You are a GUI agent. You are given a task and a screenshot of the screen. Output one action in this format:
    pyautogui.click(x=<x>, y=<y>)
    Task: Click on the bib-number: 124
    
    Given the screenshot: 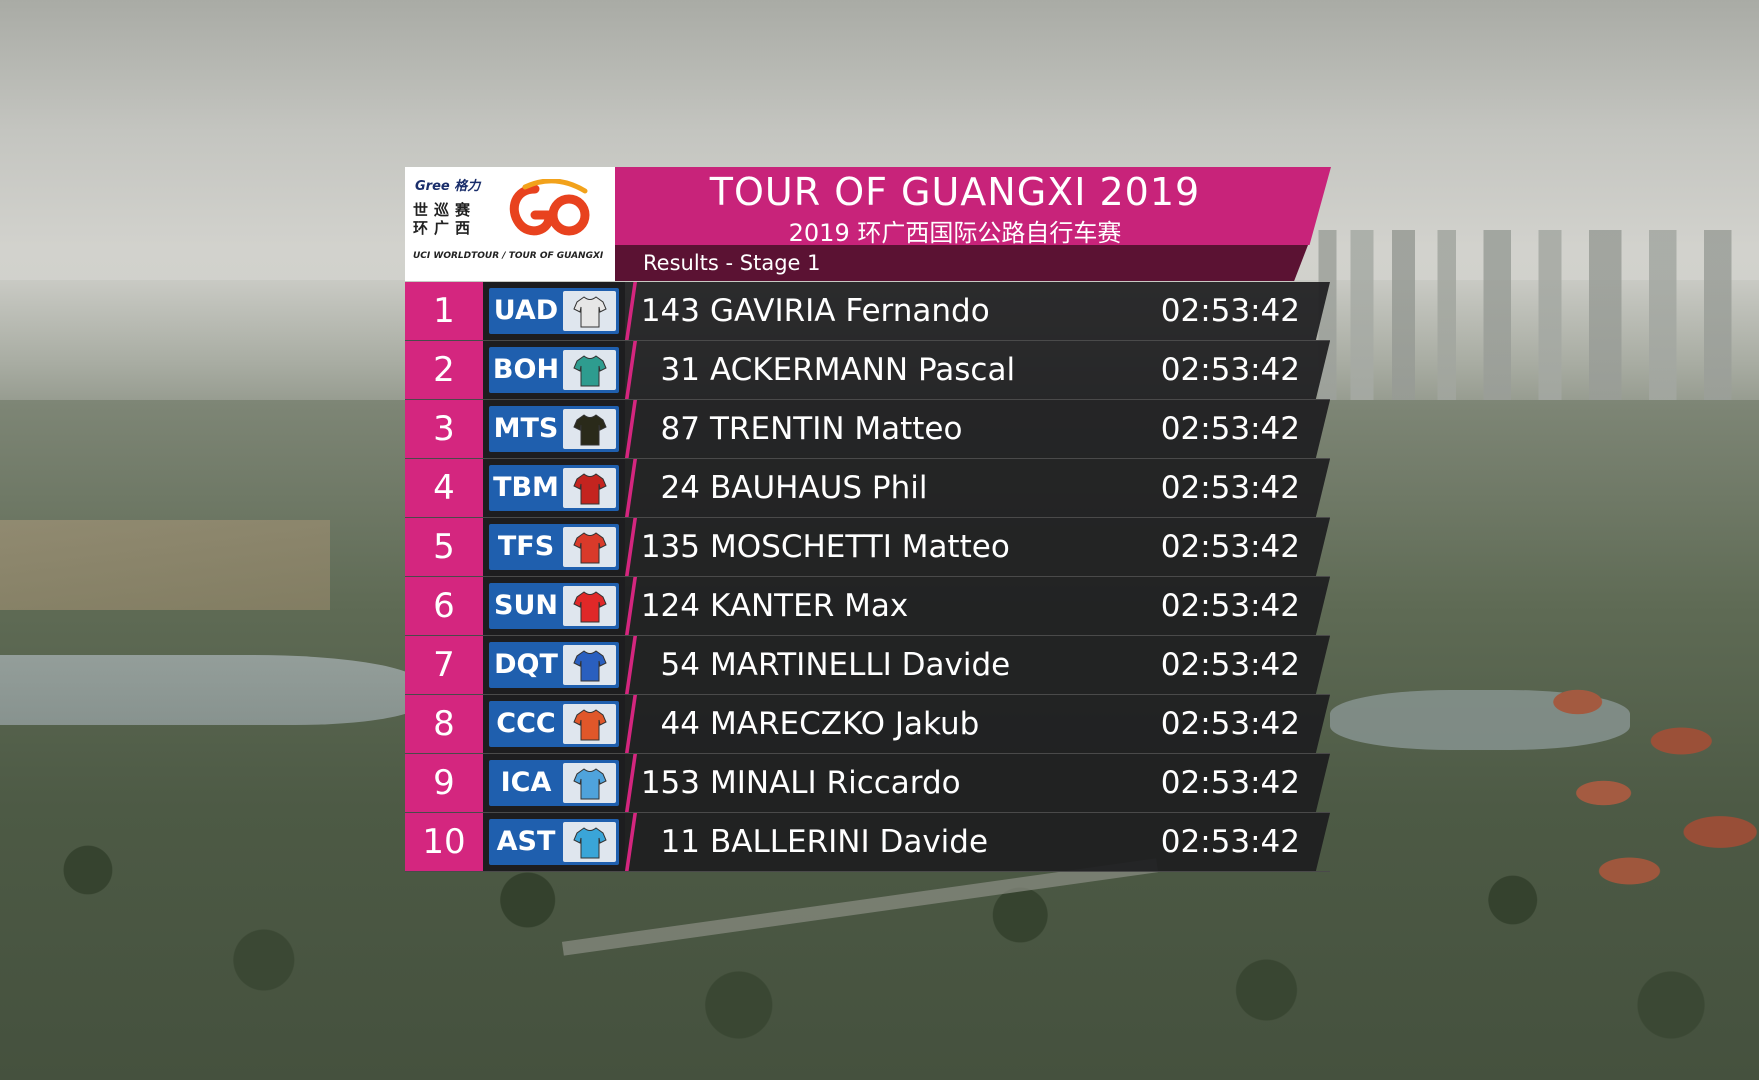 What is the action you would take?
    pyautogui.click(x=670, y=606)
    